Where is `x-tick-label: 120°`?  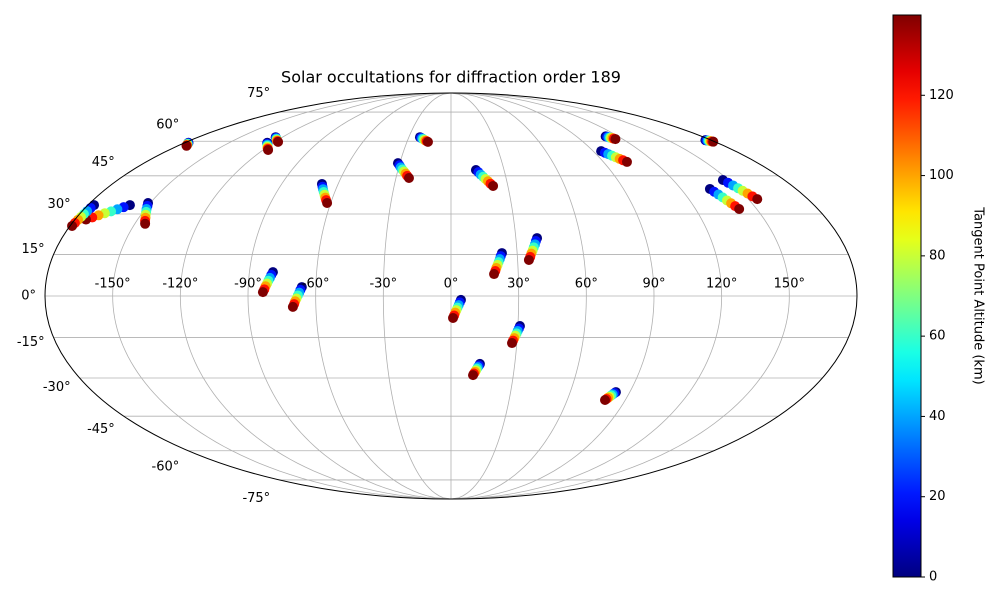 x-tick-label: 120° is located at coordinates (721, 284).